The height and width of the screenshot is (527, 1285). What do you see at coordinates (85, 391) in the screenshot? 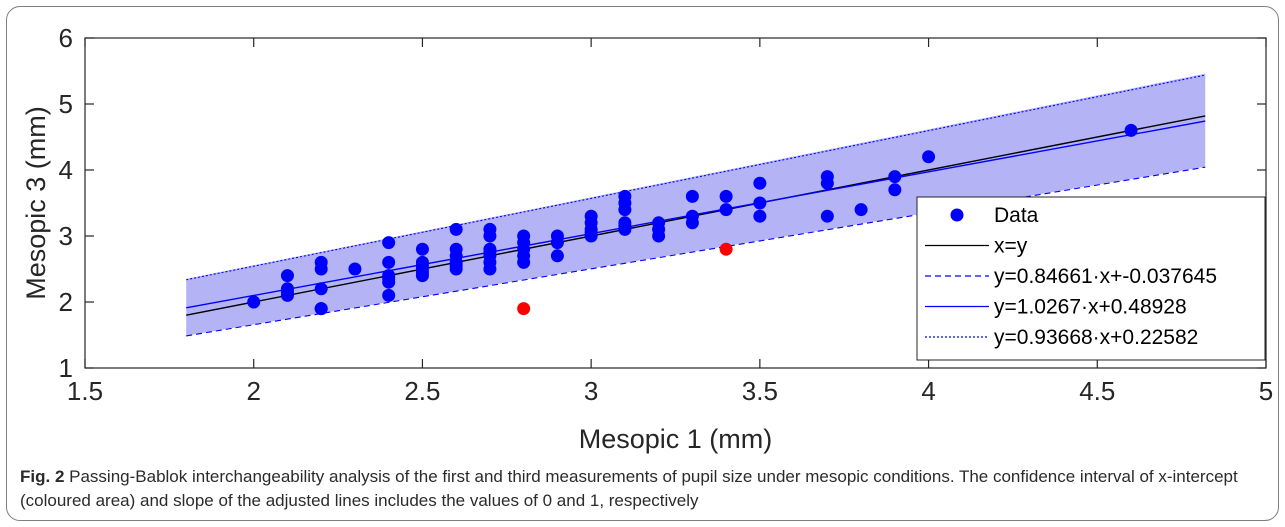
I see `x-tick-label-0: 1.5` at bounding box center [85, 391].